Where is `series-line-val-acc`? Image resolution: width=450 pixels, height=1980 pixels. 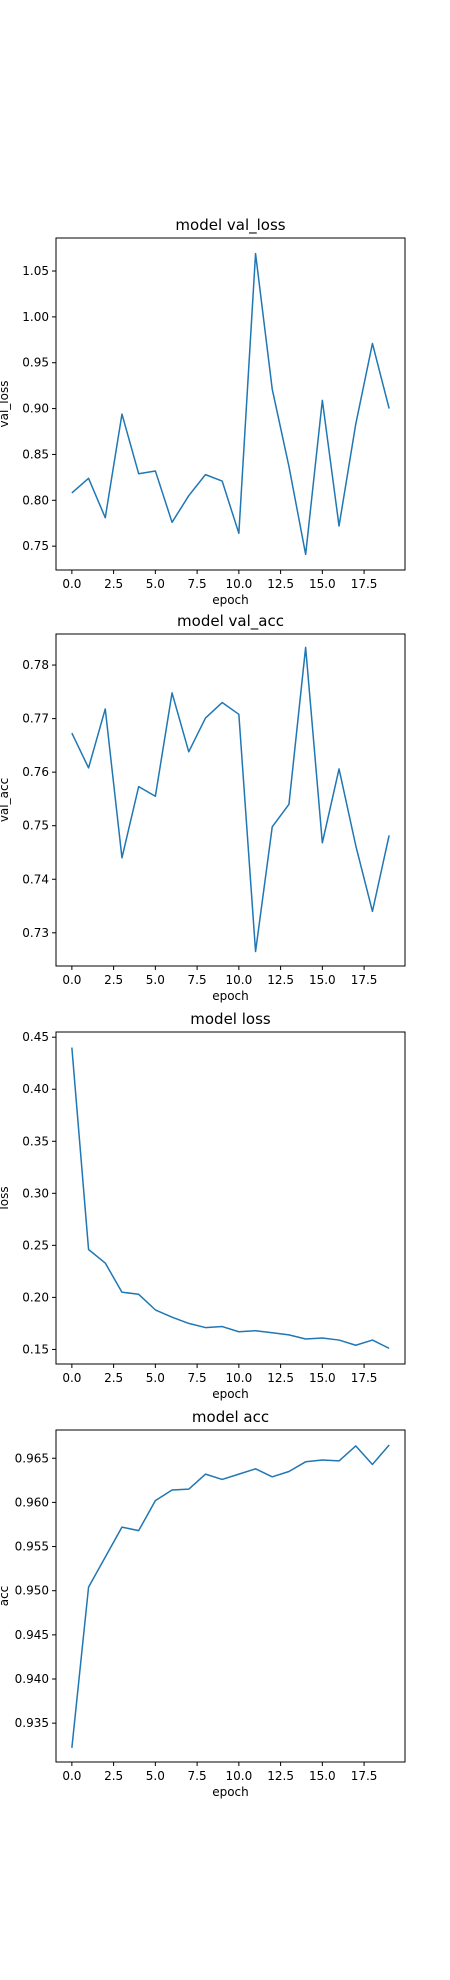
series-line-val-acc is located at coordinates (230, 799).